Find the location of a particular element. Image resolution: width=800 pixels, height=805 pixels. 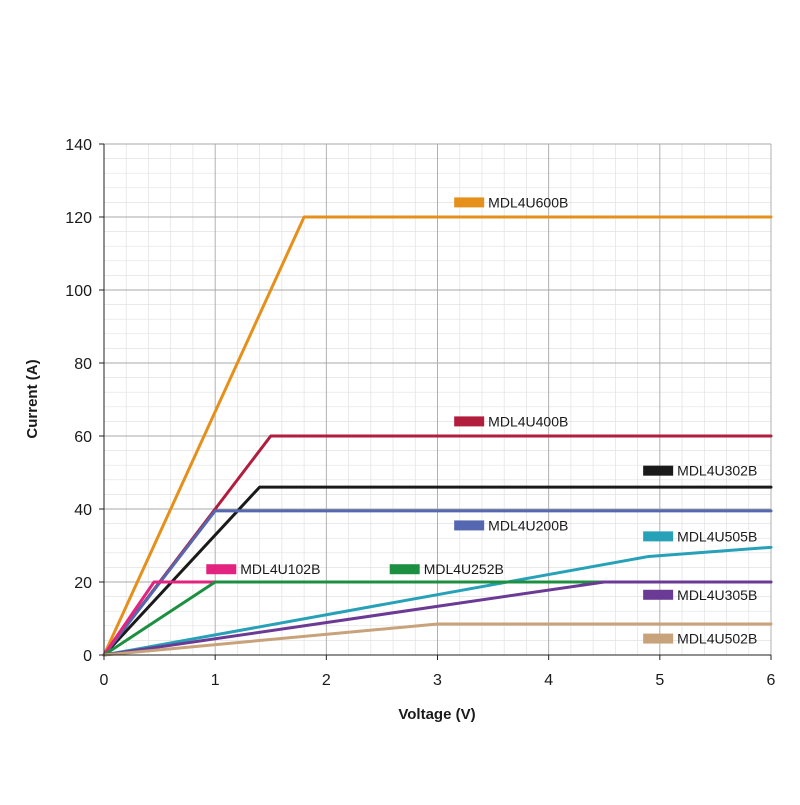

x-axis-title: Voltage (V) is located at coordinates (436, 714).